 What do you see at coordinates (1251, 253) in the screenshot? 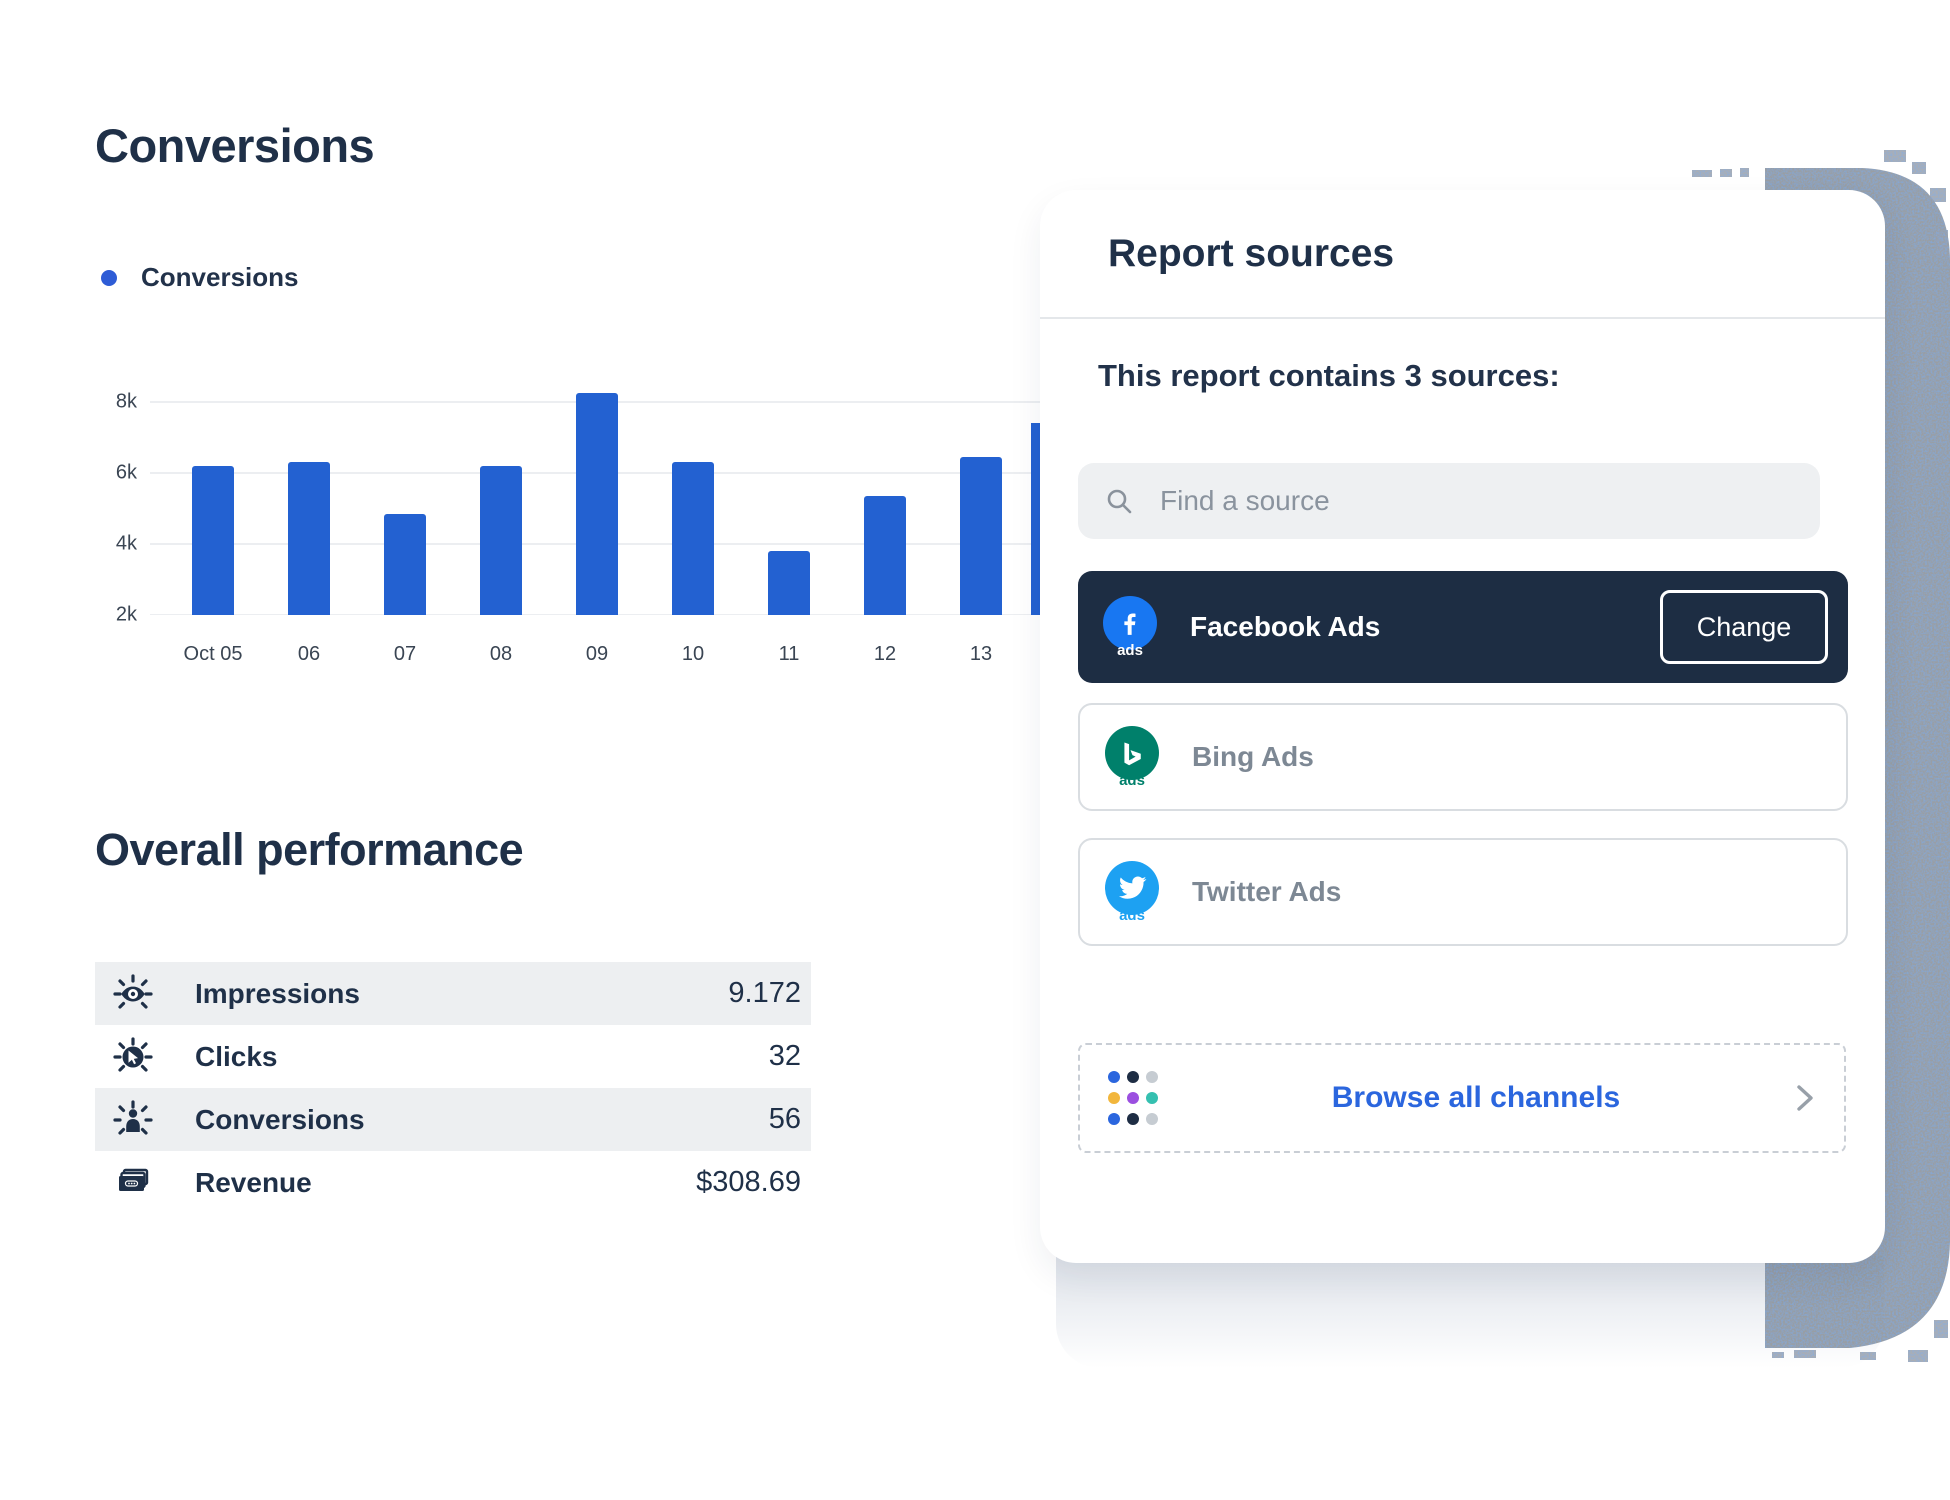
I see `panel-title: Report sources` at bounding box center [1251, 253].